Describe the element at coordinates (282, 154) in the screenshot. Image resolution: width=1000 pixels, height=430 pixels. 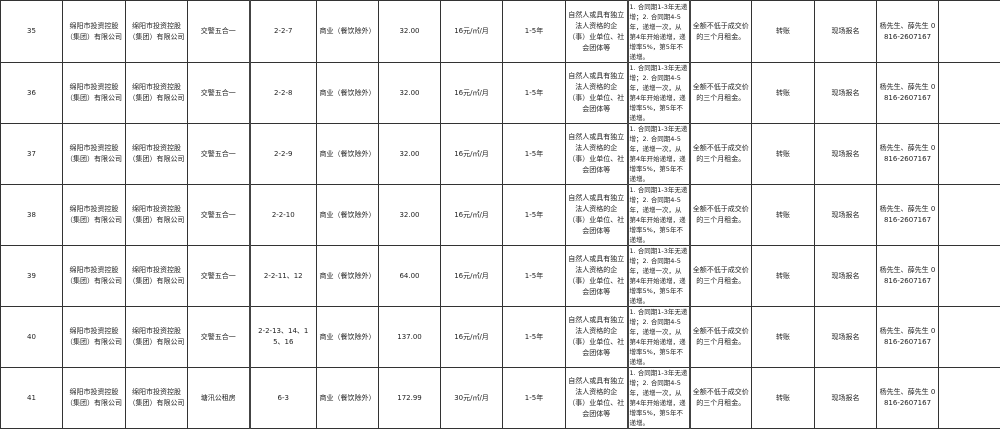
I see `cell-unit: 2-2-9` at that location.